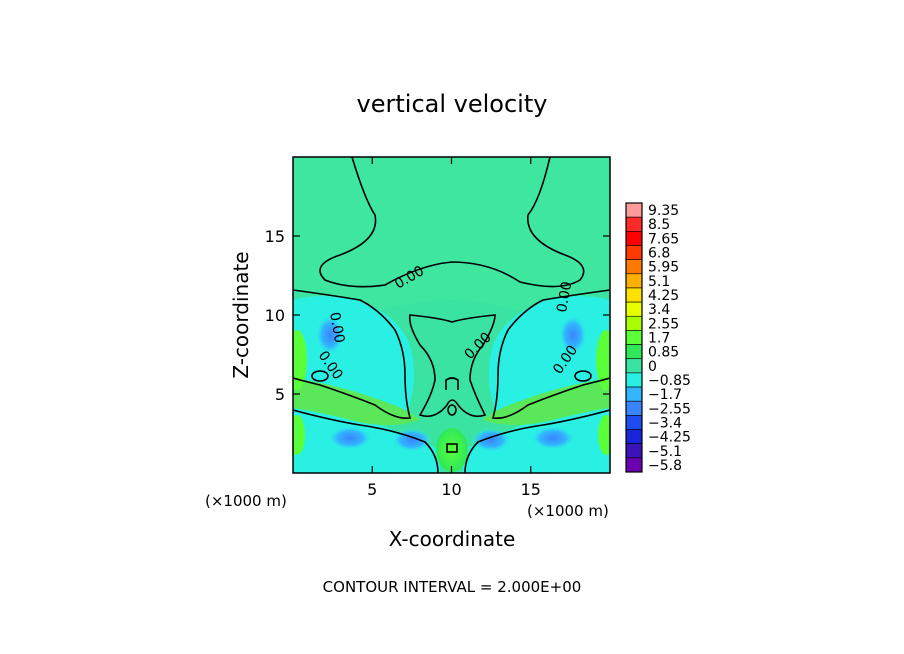  What do you see at coordinates (452, 104) in the screenshot?
I see `chart-title: vertical velocity` at bounding box center [452, 104].